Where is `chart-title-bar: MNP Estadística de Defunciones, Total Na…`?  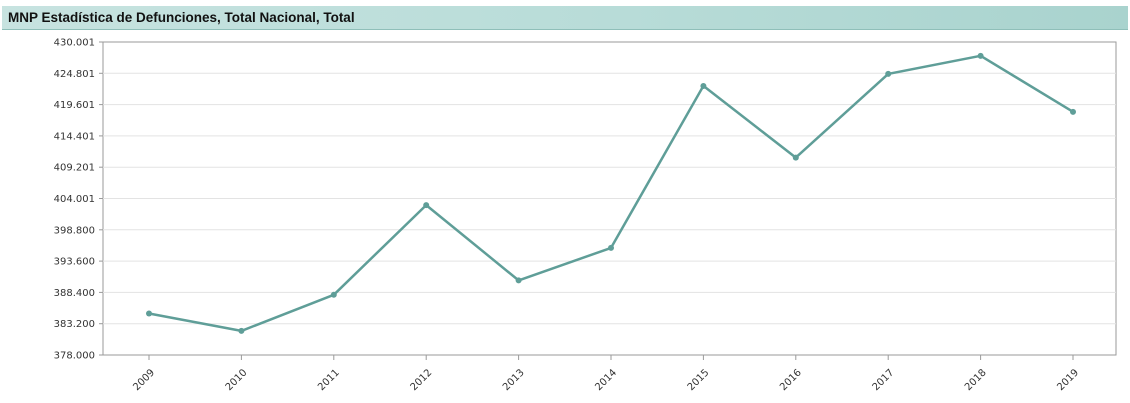 chart-title-bar: MNP Estadística de Defunciones, Total Na… is located at coordinates (565, 18).